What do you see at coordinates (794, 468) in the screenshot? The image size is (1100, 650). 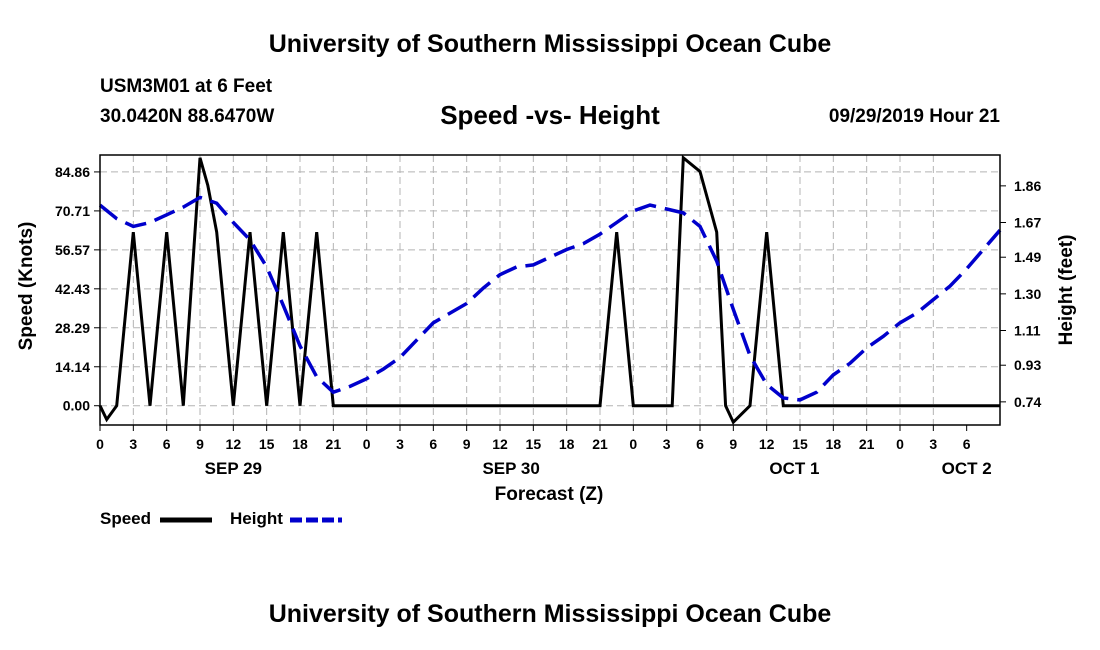 I see `day-label: OCT 1` at bounding box center [794, 468].